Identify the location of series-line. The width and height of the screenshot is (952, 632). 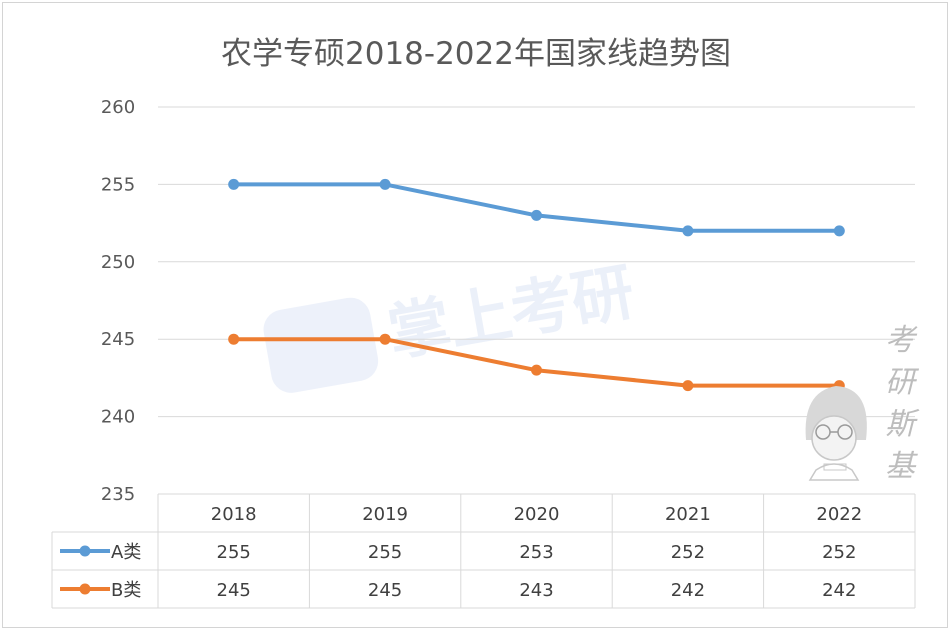
(536, 207).